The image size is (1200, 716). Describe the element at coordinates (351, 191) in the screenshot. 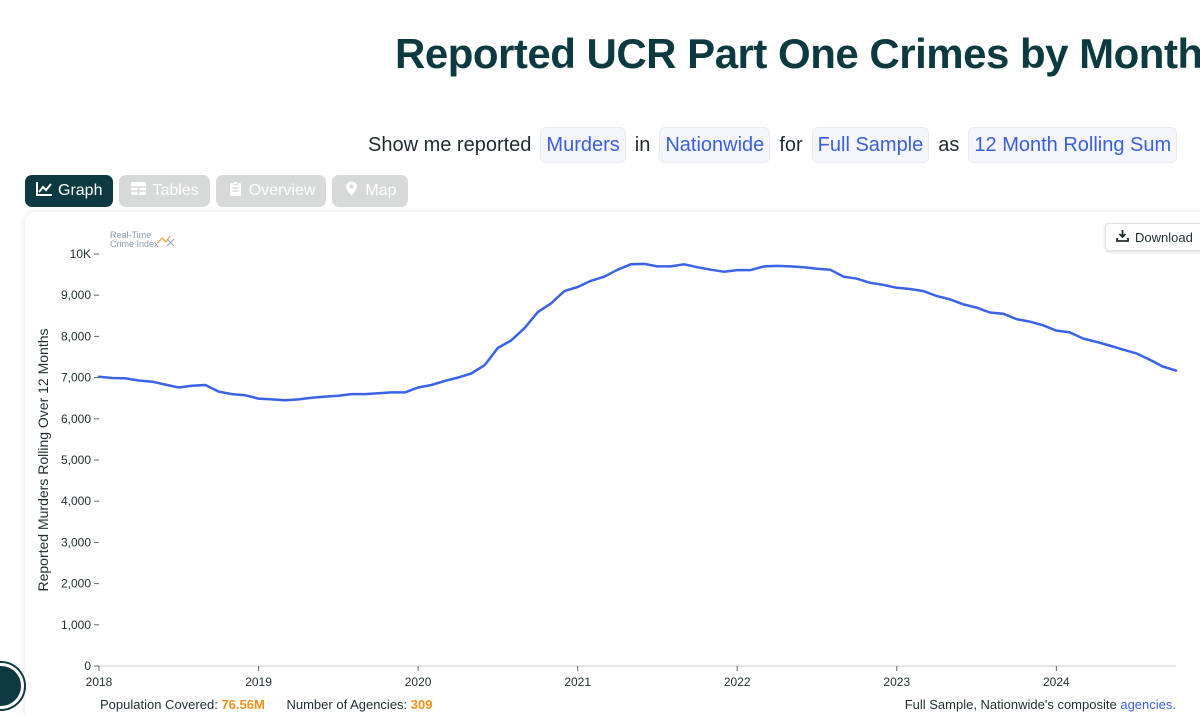

I see `map-pin-icon` at that location.